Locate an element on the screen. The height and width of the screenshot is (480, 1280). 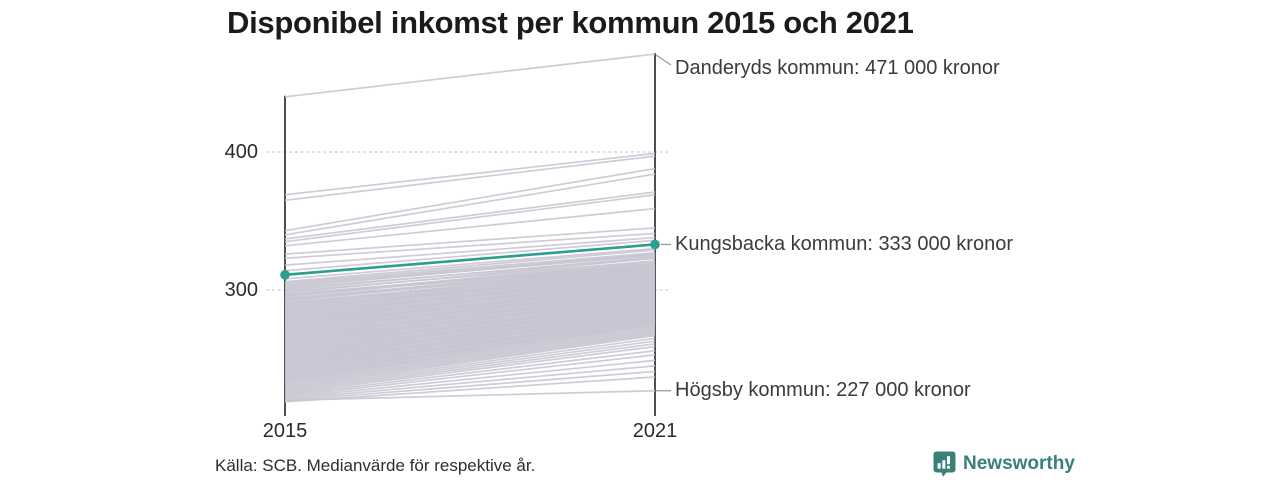
x-axis-tick-2015: 2015 is located at coordinates (285, 431).